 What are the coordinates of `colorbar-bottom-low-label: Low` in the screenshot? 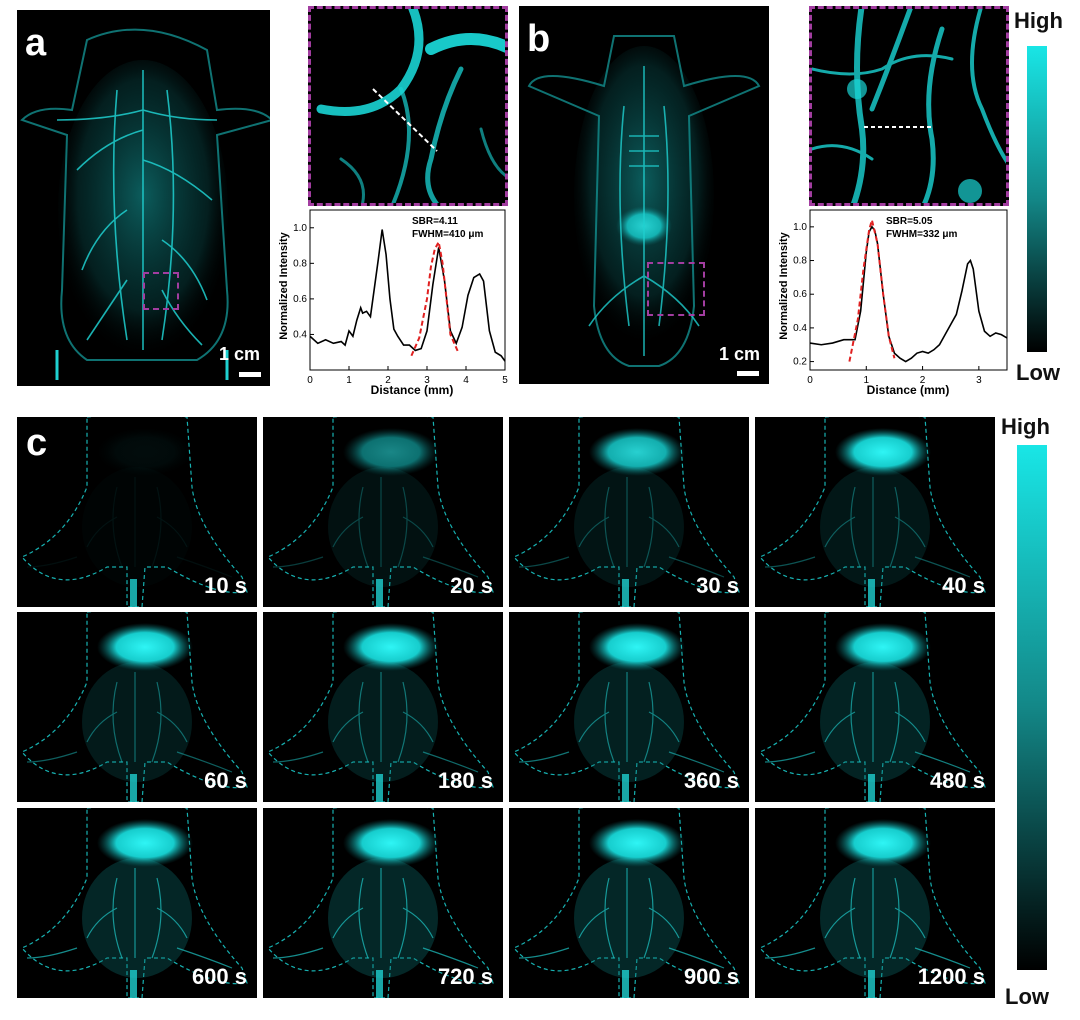 It's located at (1027, 996).